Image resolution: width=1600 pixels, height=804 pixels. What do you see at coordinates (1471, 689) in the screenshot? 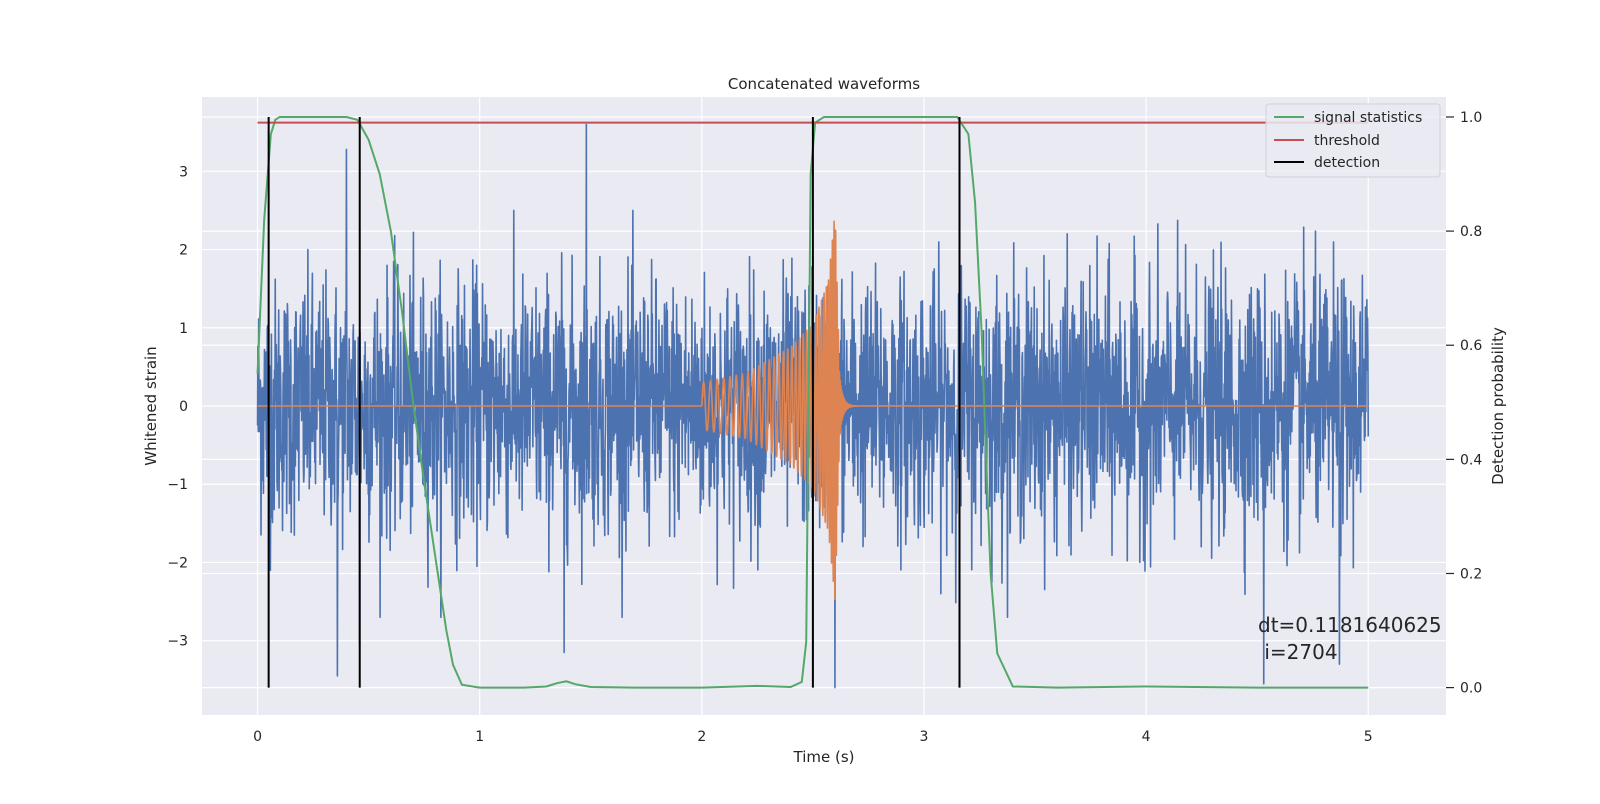
I see `y-right-tick-label-0: 0.0` at bounding box center [1471, 689].